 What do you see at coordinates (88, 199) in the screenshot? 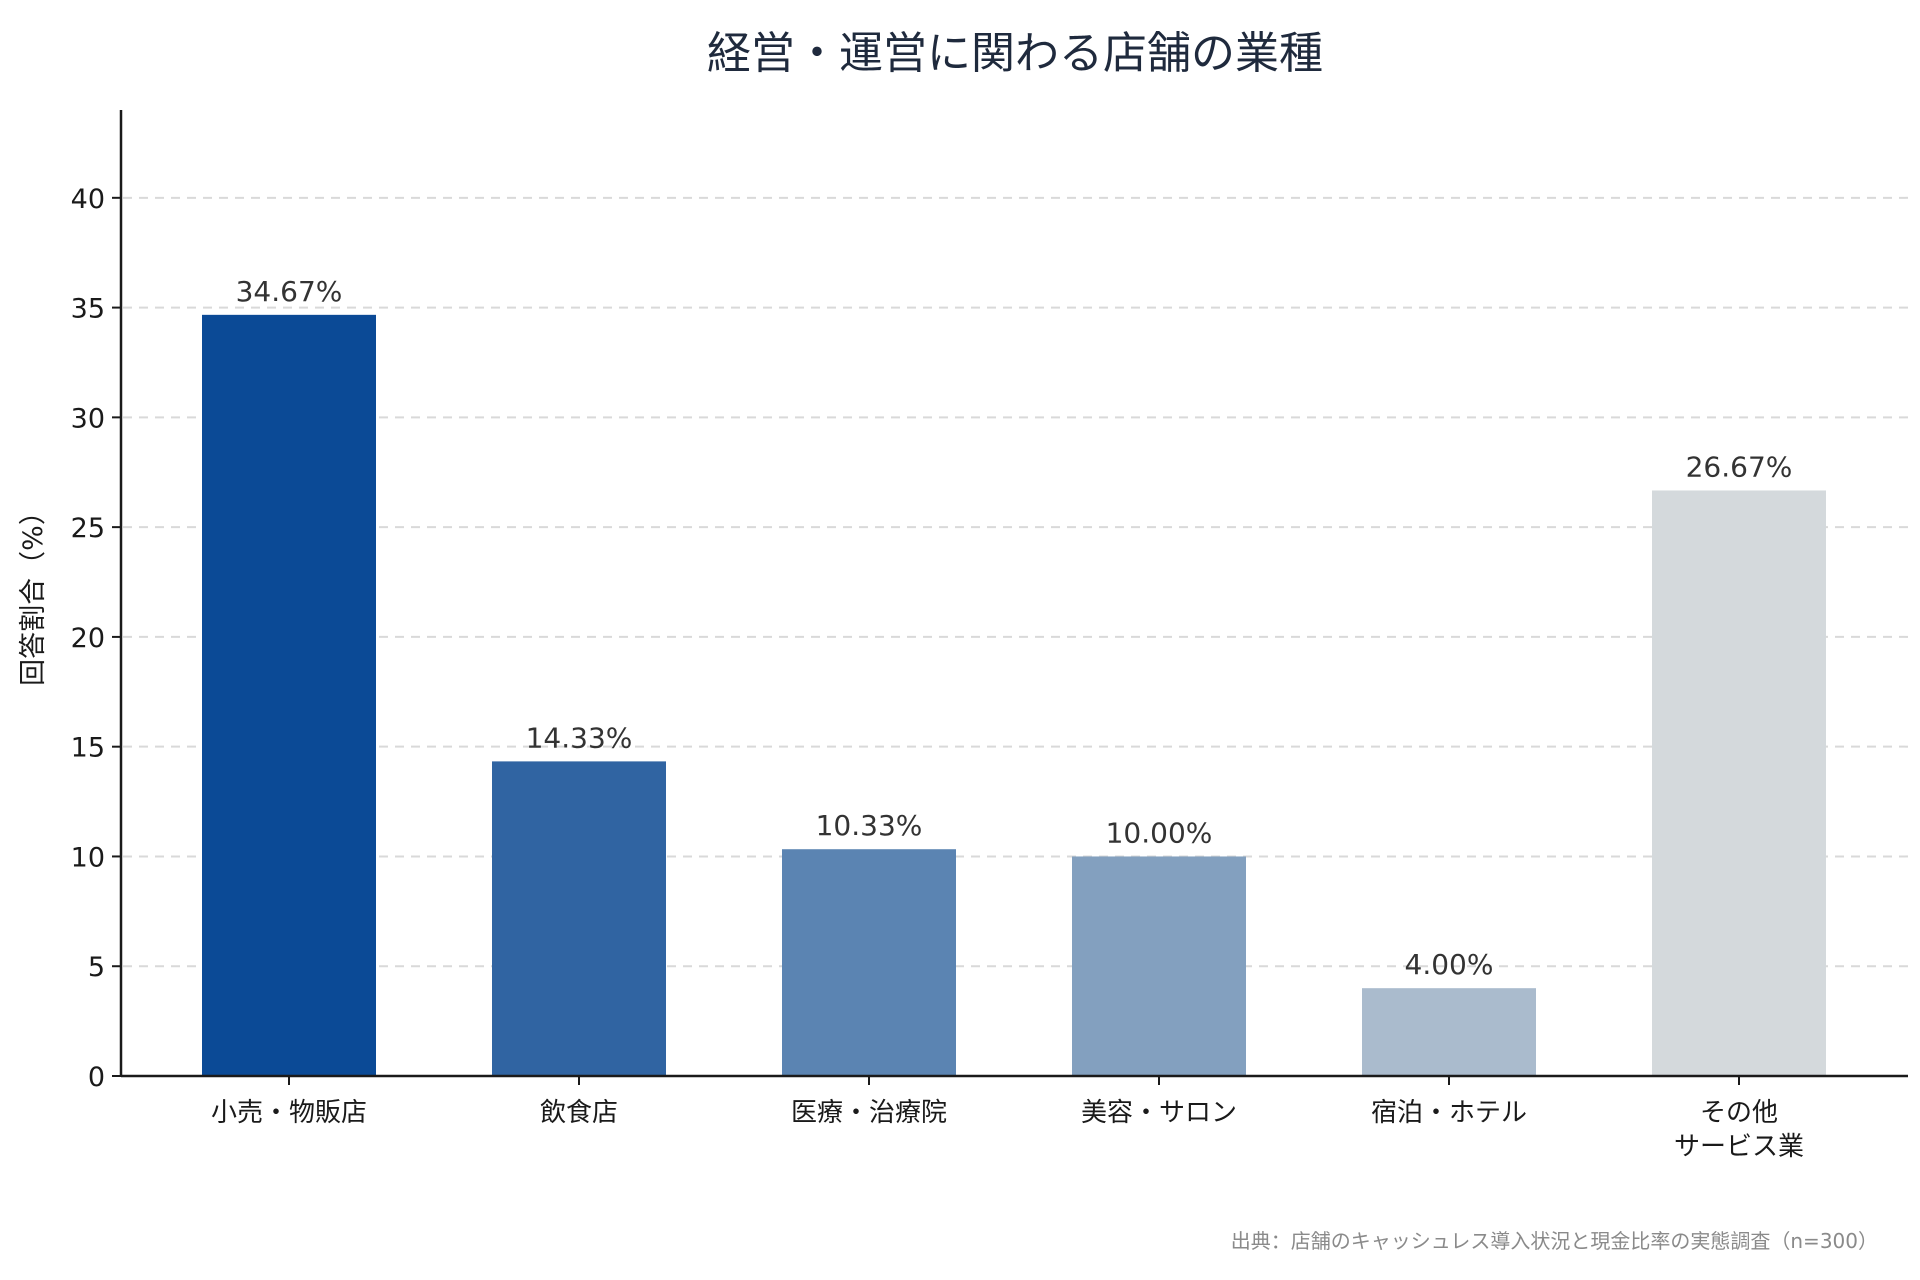
I see `y-tick-label: 40` at bounding box center [88, 199].